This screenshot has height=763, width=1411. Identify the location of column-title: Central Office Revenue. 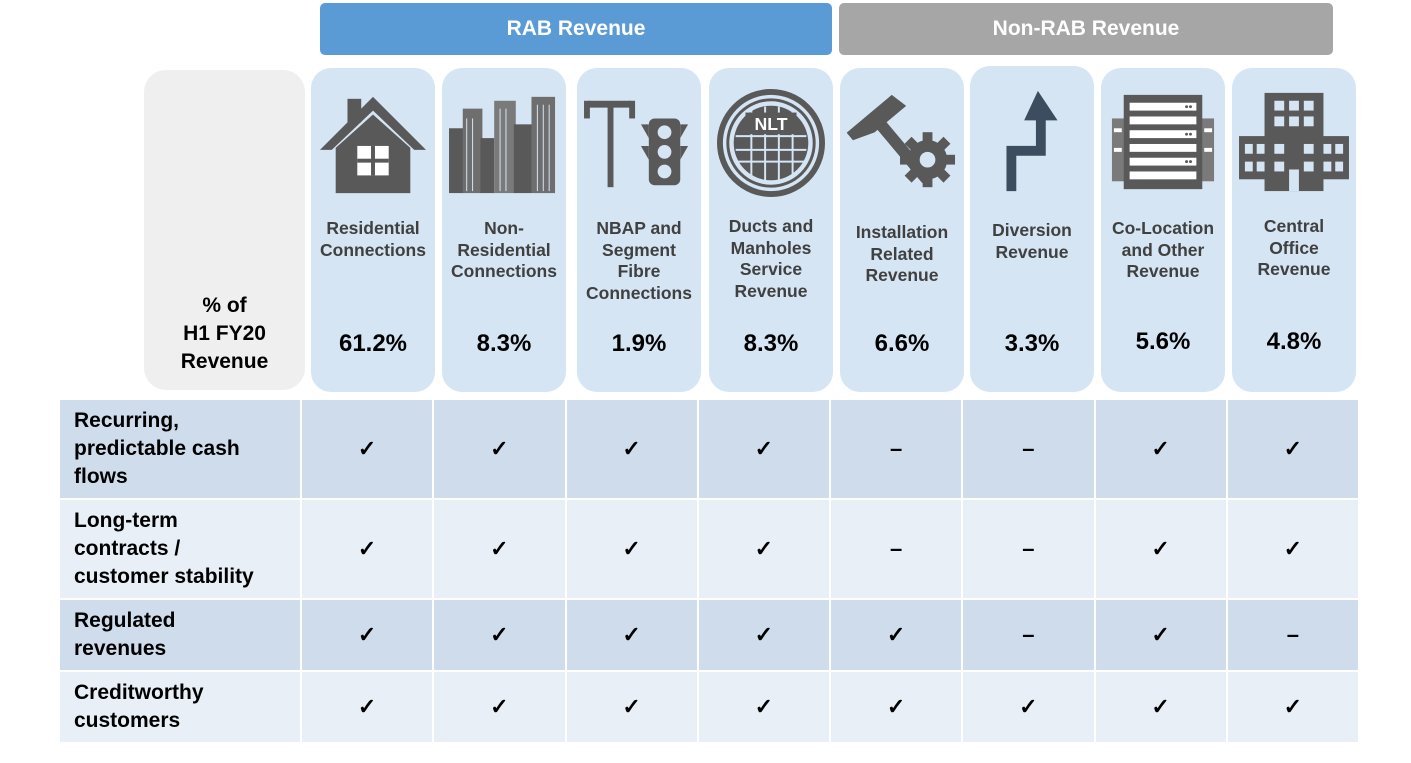
(1294, 247).